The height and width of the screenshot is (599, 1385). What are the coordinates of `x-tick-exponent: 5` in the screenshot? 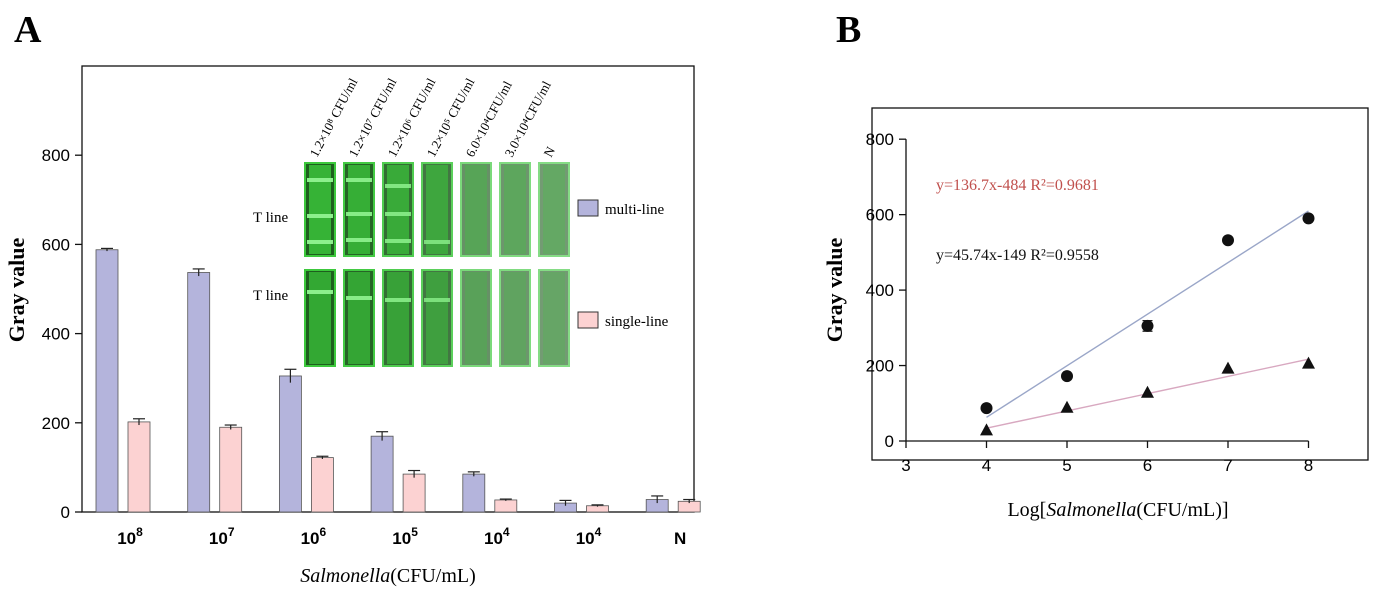 It's located at (414, 532).